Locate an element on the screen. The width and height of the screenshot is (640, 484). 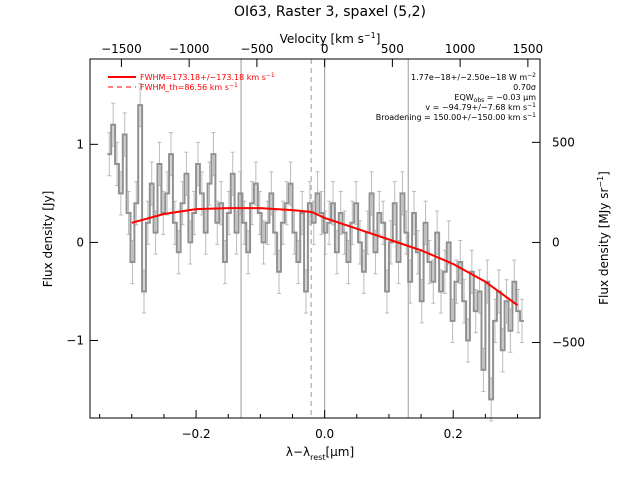
top-tick-label: 1000 is located at coordinates (460, 49).